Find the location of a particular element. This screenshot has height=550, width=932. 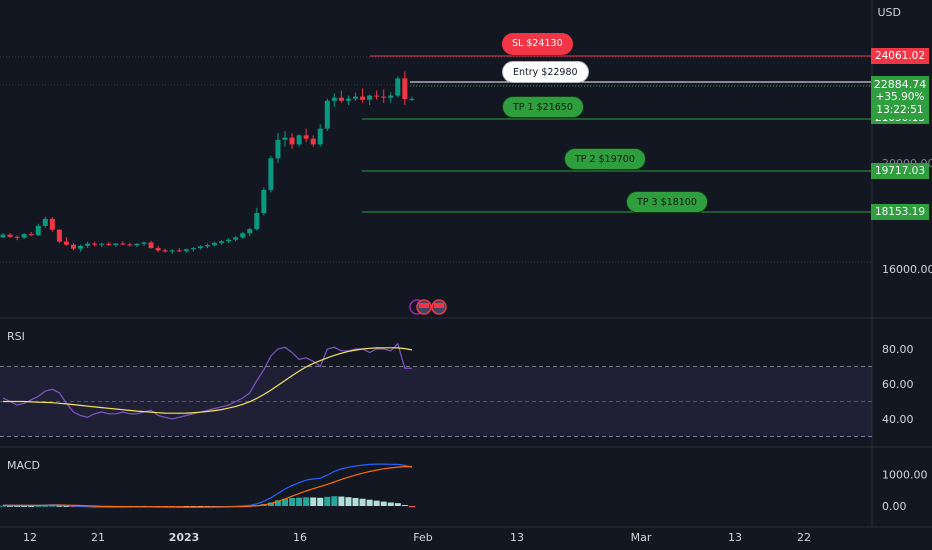

tp3-price-tag: 18153.19 is located at coordinates (900, 212).